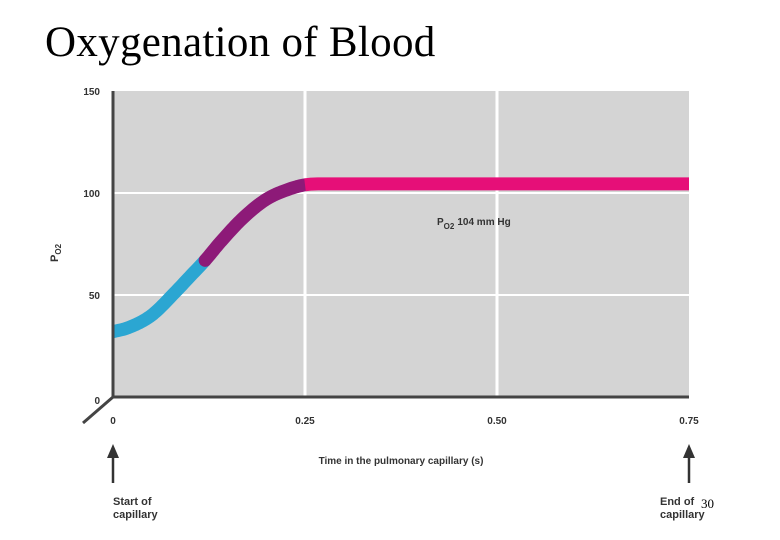  I want to click on po2-annotation-main: P, so click(440, 222).